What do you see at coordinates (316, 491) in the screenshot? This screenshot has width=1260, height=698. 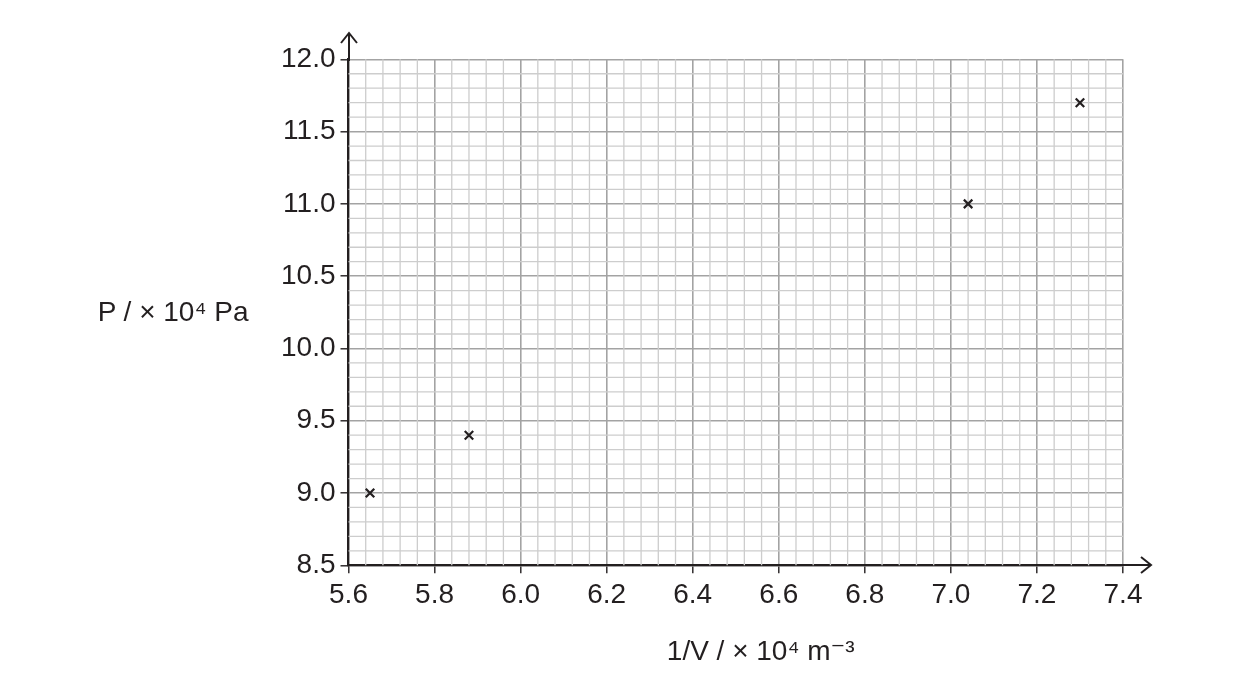 I see `y-tick-label: 9.0` at bounding box center [316, 491].